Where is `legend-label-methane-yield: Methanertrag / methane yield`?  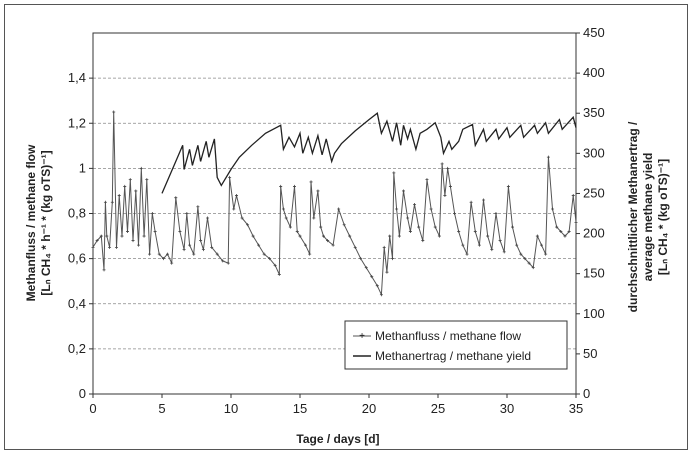 legend-label-methane-yield: Methanertrag / methane yield is located at coordinates (453, 356).